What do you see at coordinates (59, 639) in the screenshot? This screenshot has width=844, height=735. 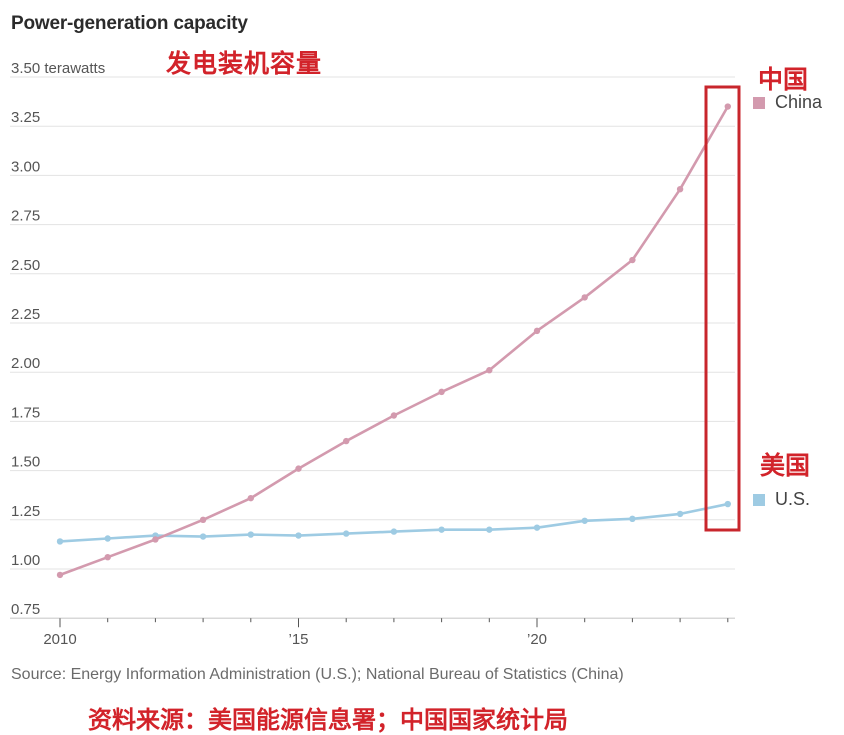 I see `x-axis-tick-label: 2010` at bounding box center [59, 639].